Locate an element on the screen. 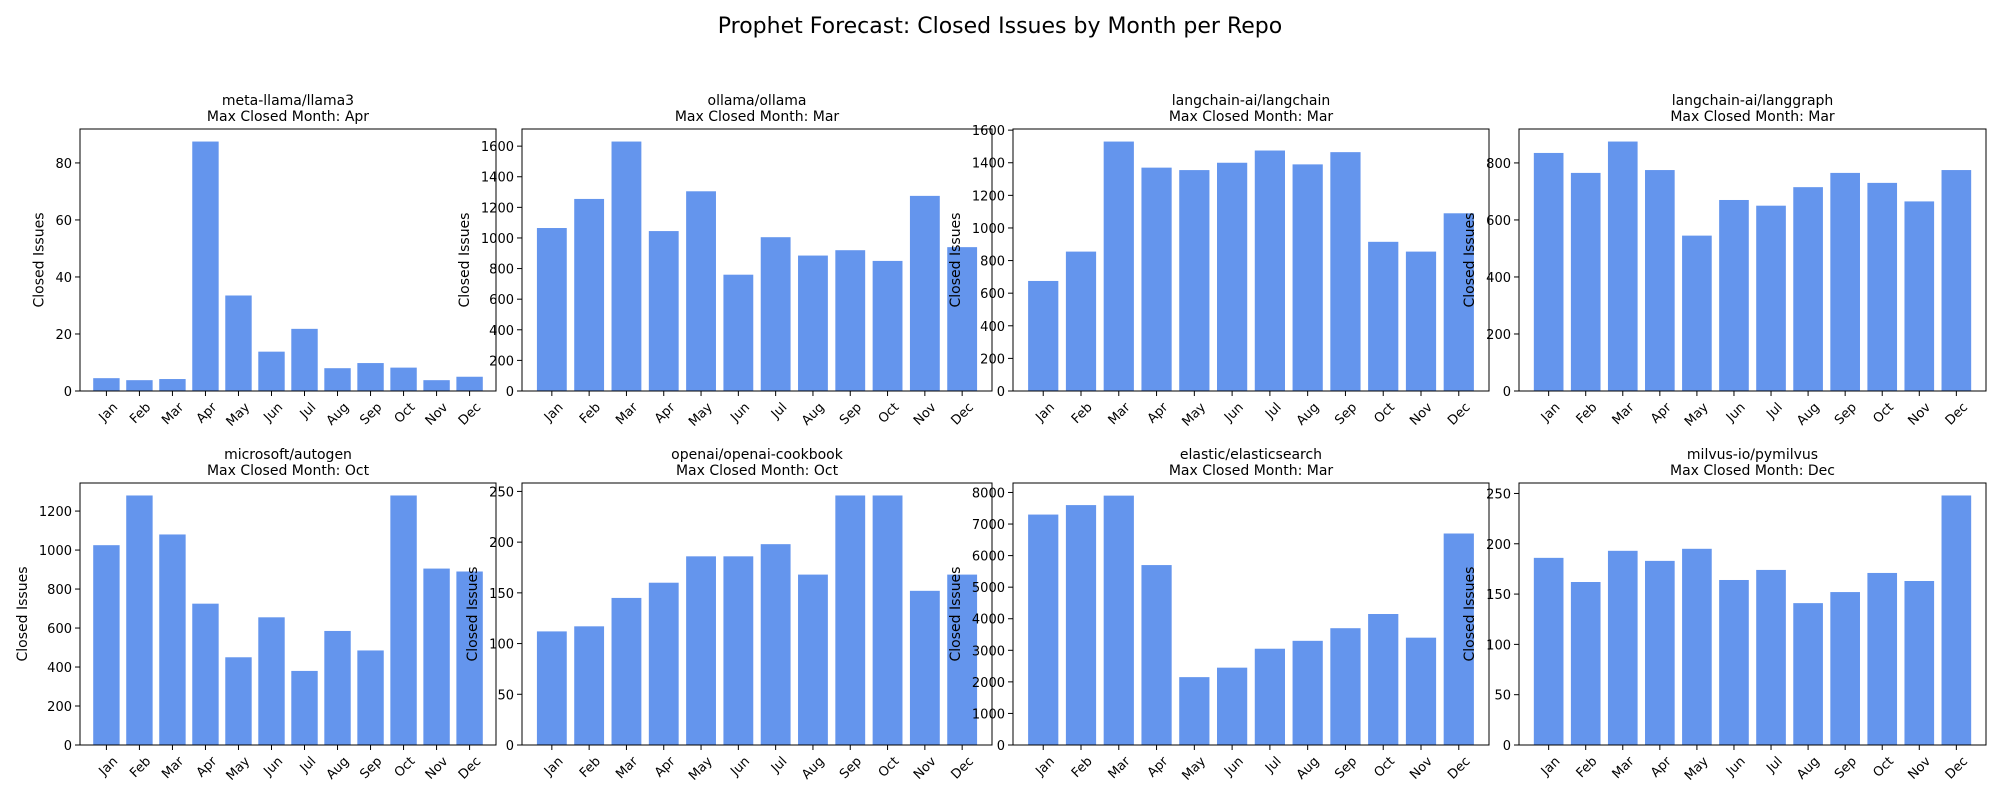  y-tick-label: 2000 is located at coordinates (988, 683).